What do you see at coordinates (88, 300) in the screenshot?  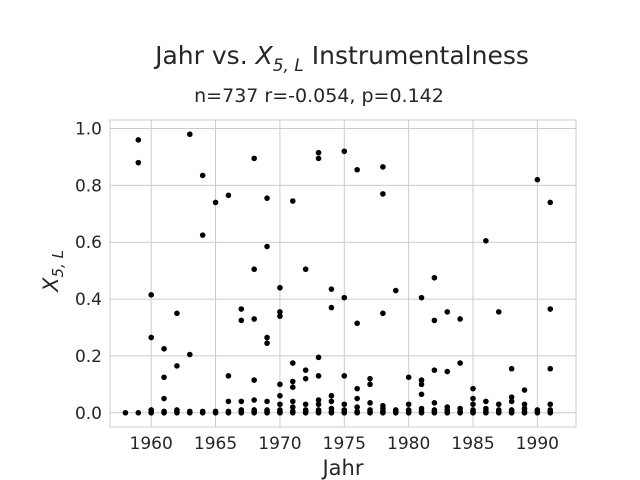 I see `y-tick-label: 0.4` at bounding box center [88, 300].